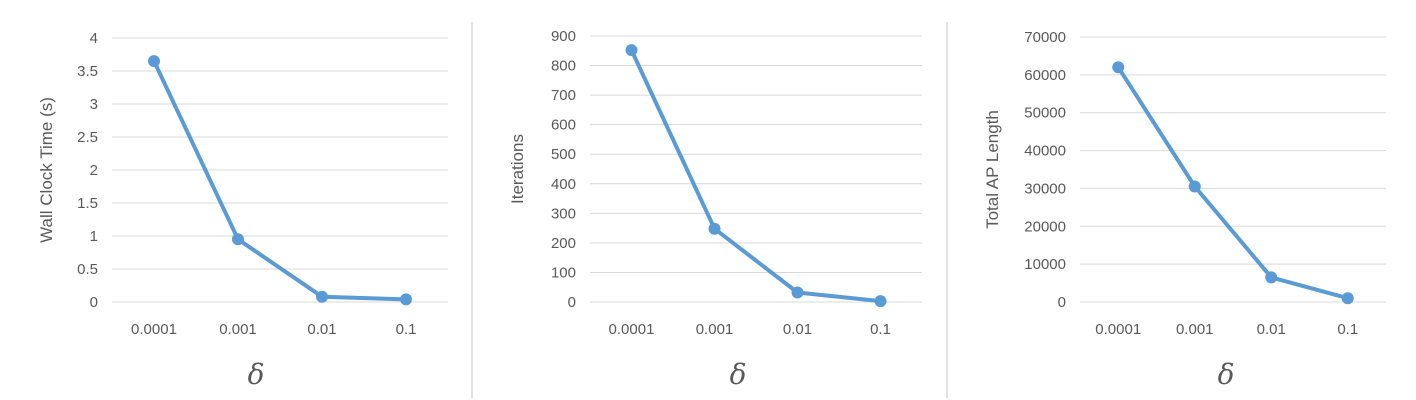 This screenshot has height=400, width=1416. What do you see at coordinates (1045, 37) in the screenshot?
I see `y-tick-label: 70000` at bounding box center [1045, 37].